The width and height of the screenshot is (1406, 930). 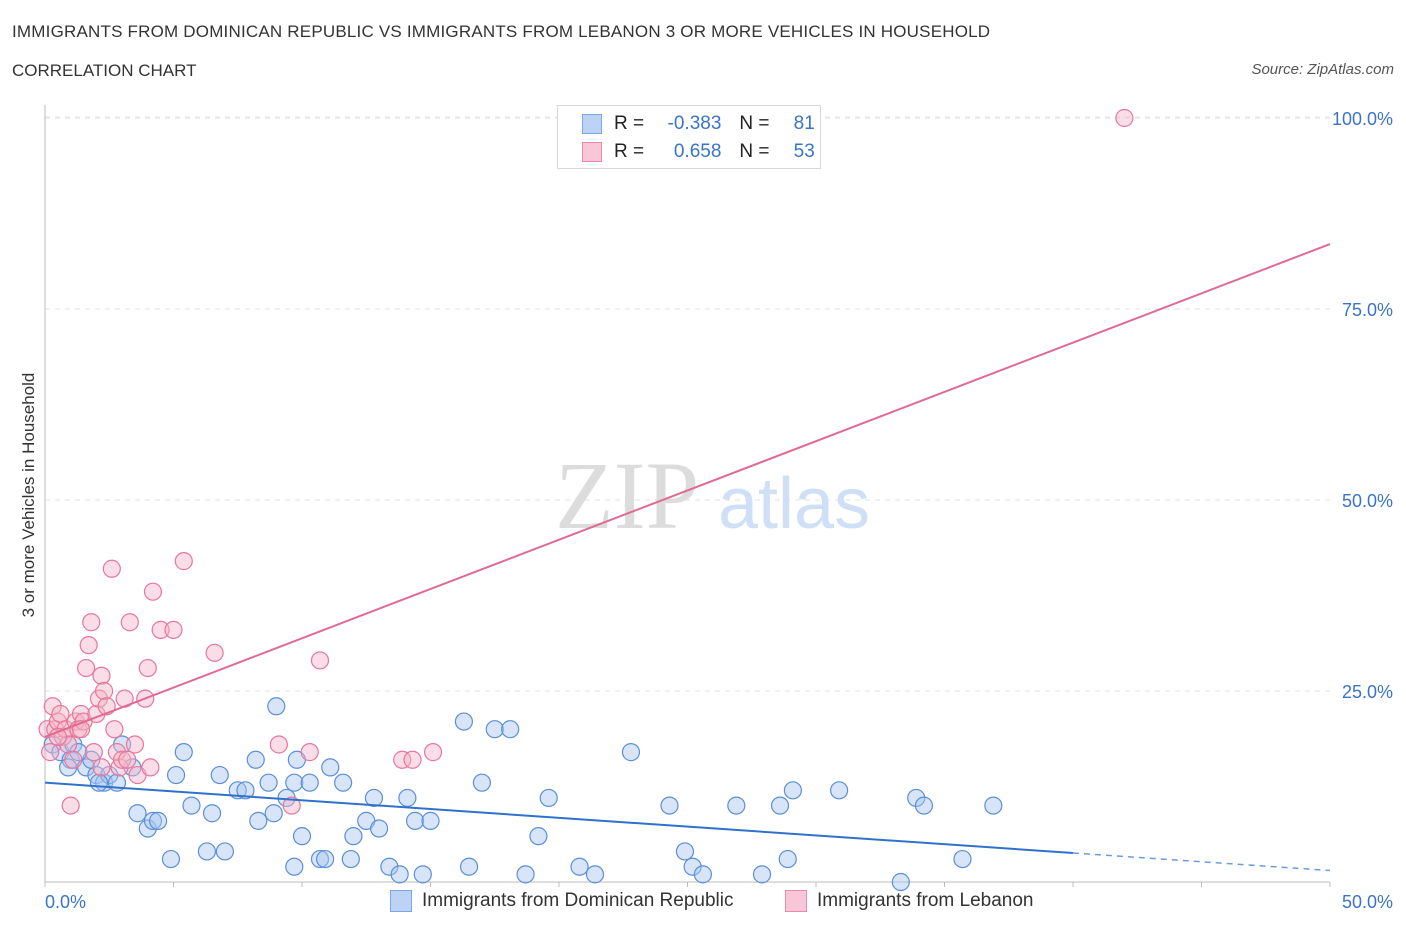 What do you see at coordinates (925, 900) in the screenshot?
I see `bottom-legend-label-lebanon: Immigrants from Lebanon` at bounding box center [925, 900].